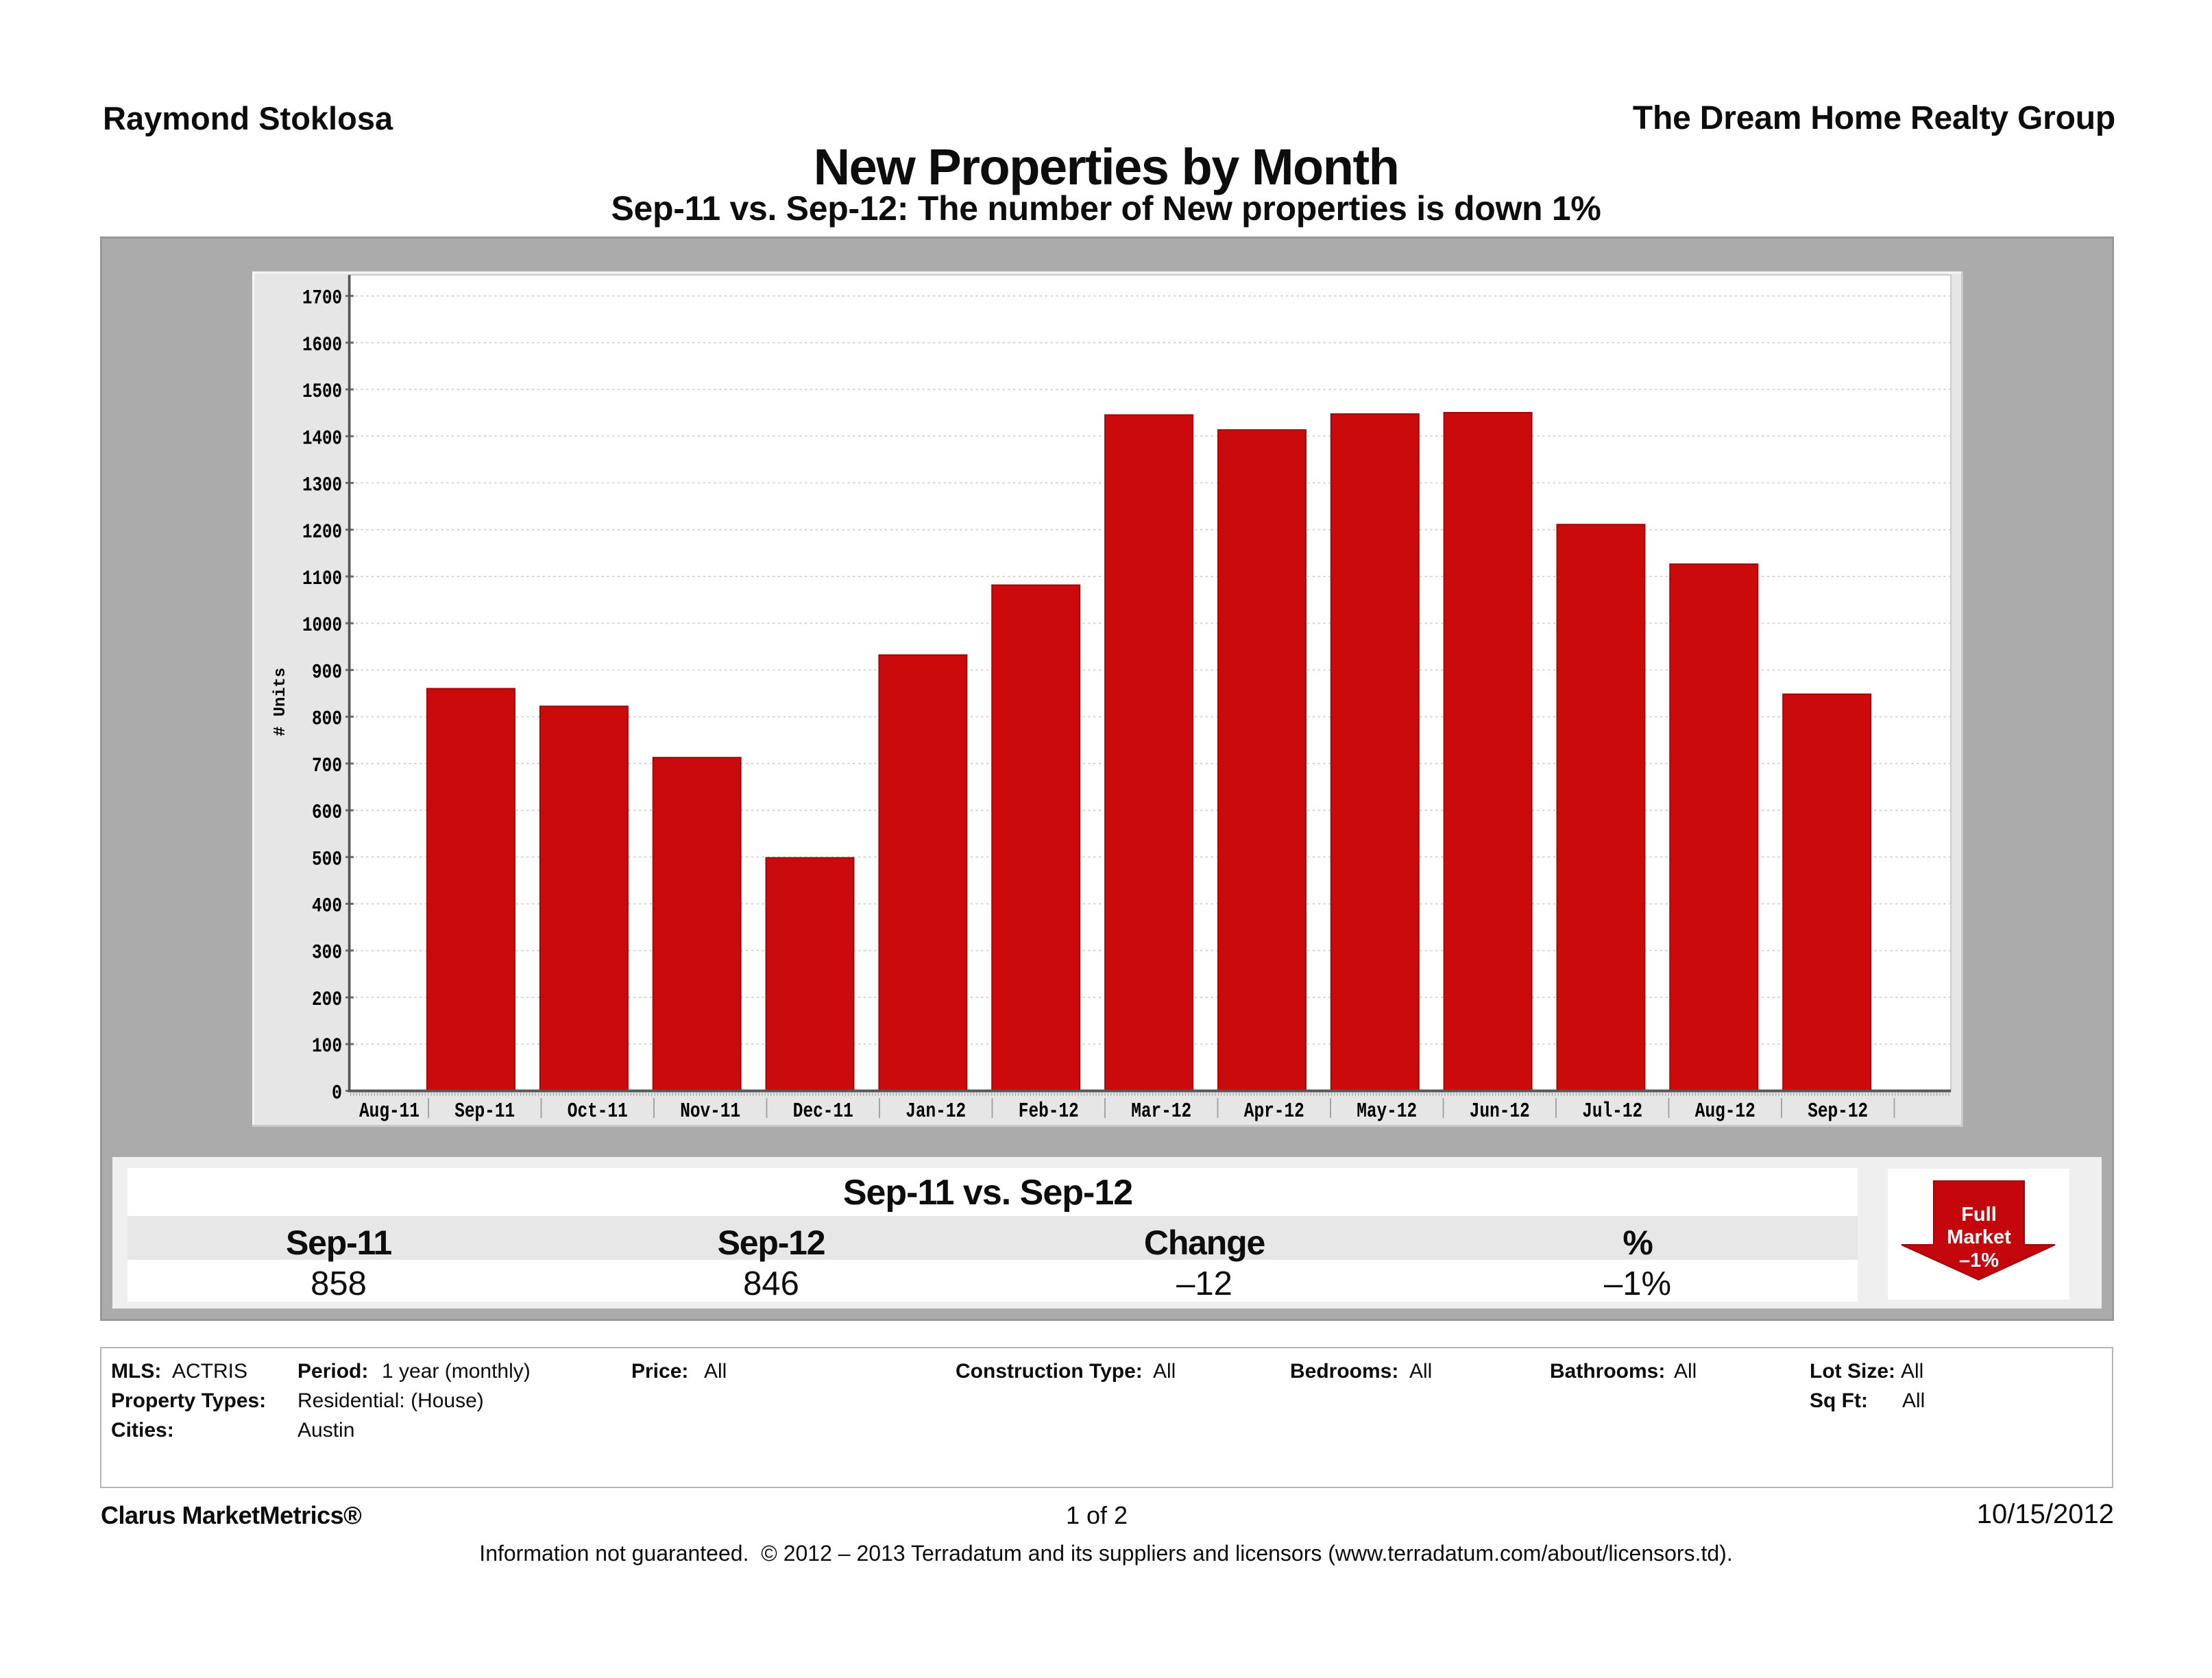 This screenshot has height=1678, width=2212. Describe the element at coordinates (280, 702) in the screenshot. I see `svg-text: # Units` at that location.